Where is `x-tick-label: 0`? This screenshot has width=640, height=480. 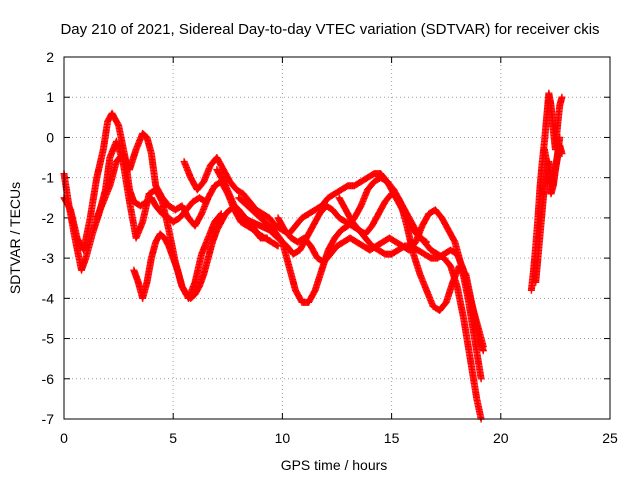 x-tick-label: 0 is located at coordinates (64, 438).